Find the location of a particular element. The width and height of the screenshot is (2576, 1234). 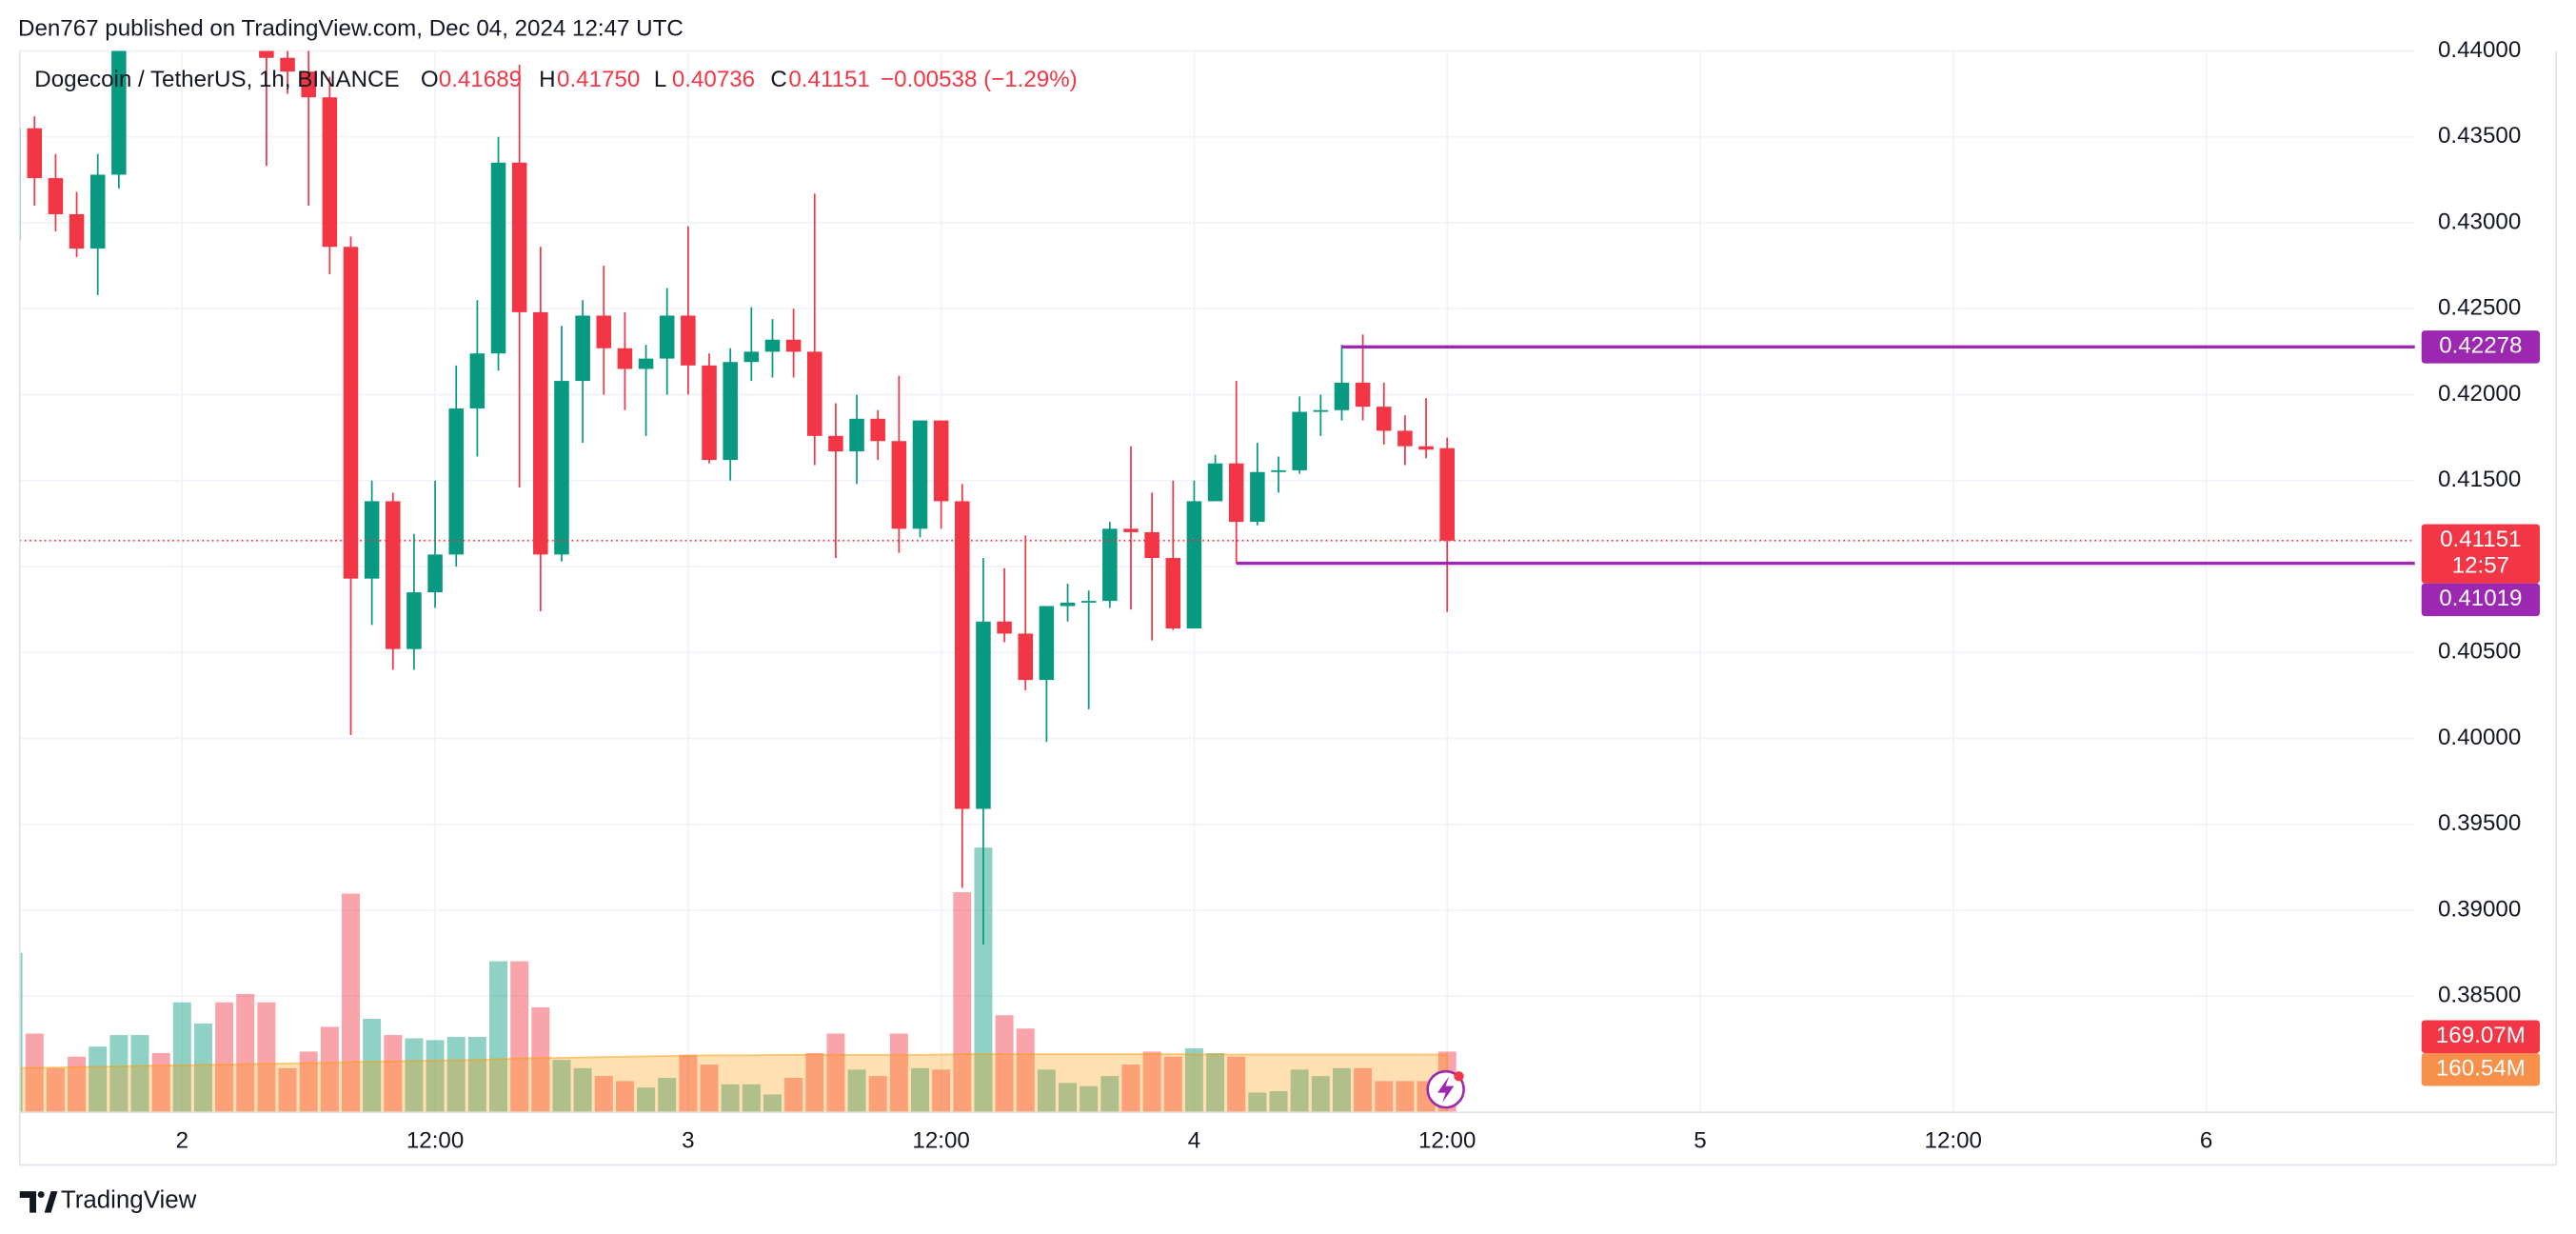

y-tick-label: 0.42000 is located at coordinates (2479, 394).